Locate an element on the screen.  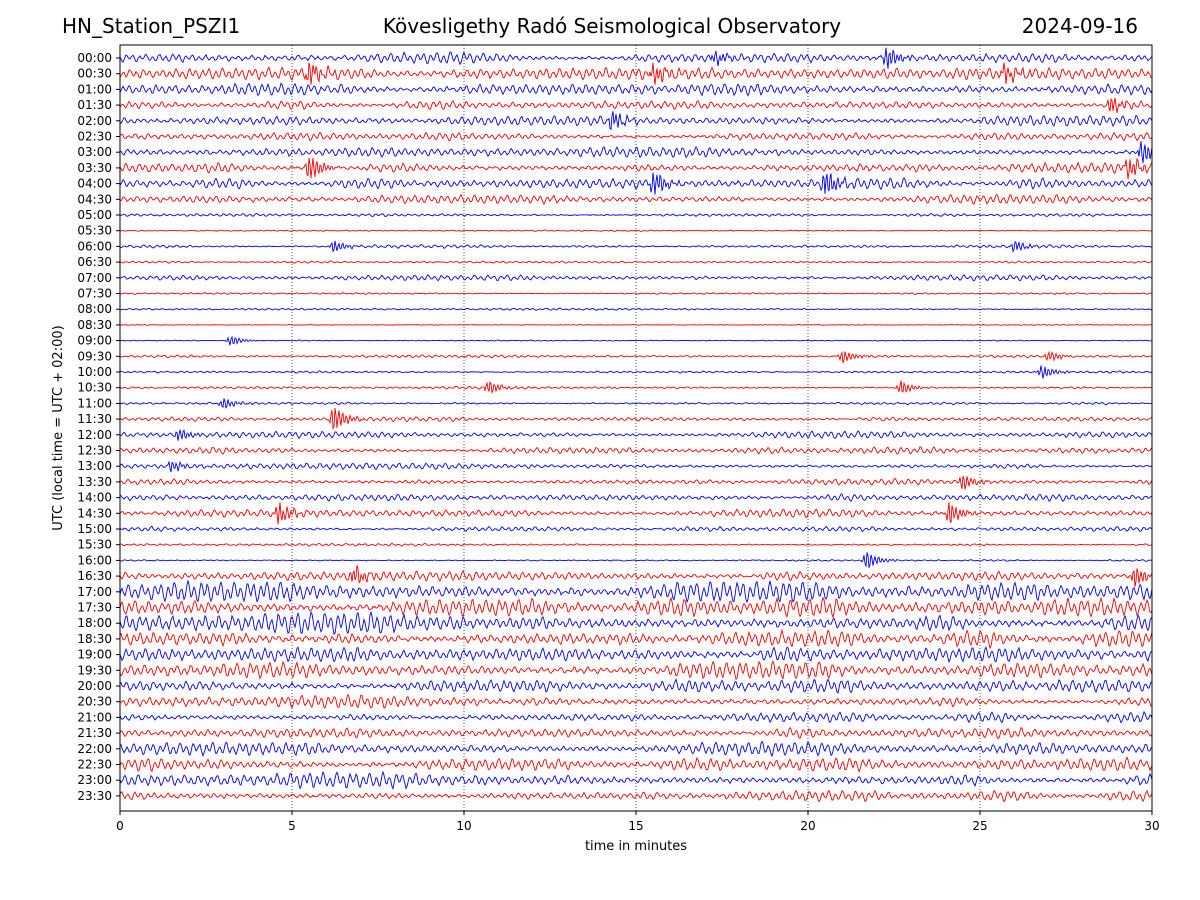
y-tick-label: 11:00 is located at coordinates (94, 403).